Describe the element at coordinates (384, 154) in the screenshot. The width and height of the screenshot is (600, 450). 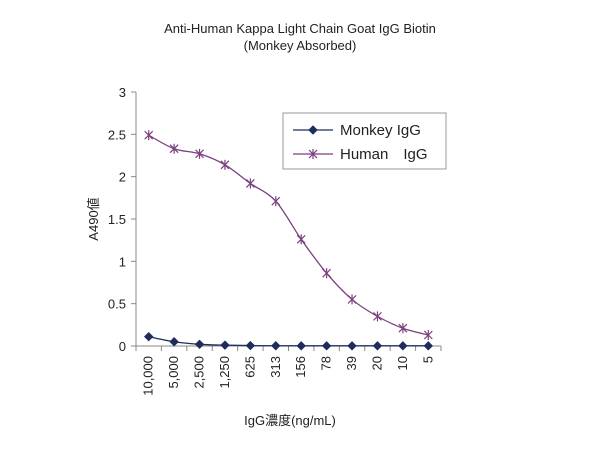
I see `legend-label: Human IgG` at that location.